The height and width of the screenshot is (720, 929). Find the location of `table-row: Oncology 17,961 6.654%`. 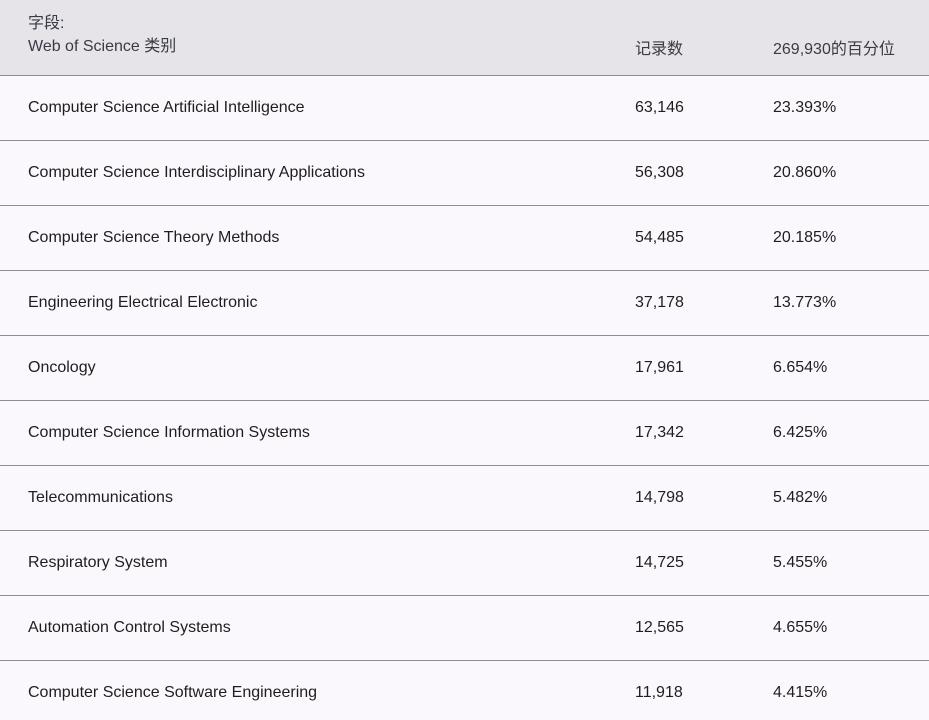

table-row: Oncology 17,961 6.654% is located at coordinates (464, 368).